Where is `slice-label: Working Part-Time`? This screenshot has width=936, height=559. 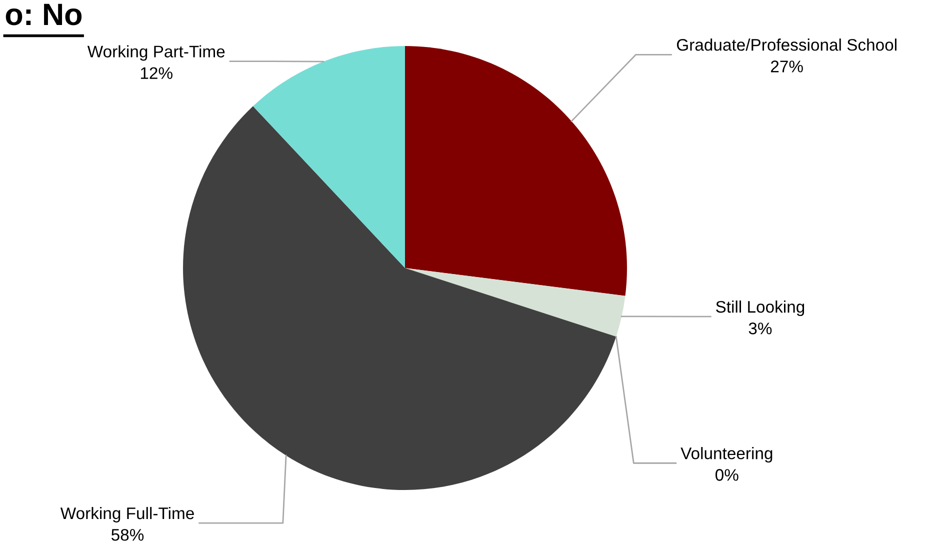 slice-label: Working Part-Time is located at coordinates (156, 53).